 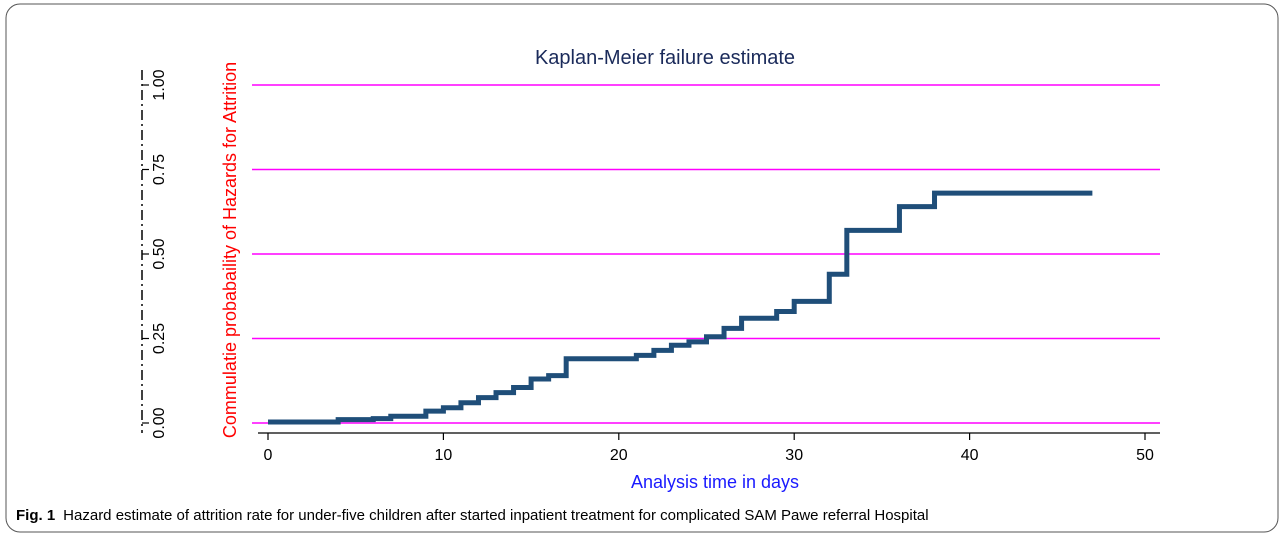 What do you see at coordinates (619, 455) in the screenshot?
I see `x-tick-label: 20` at bounding box center [619, 455].